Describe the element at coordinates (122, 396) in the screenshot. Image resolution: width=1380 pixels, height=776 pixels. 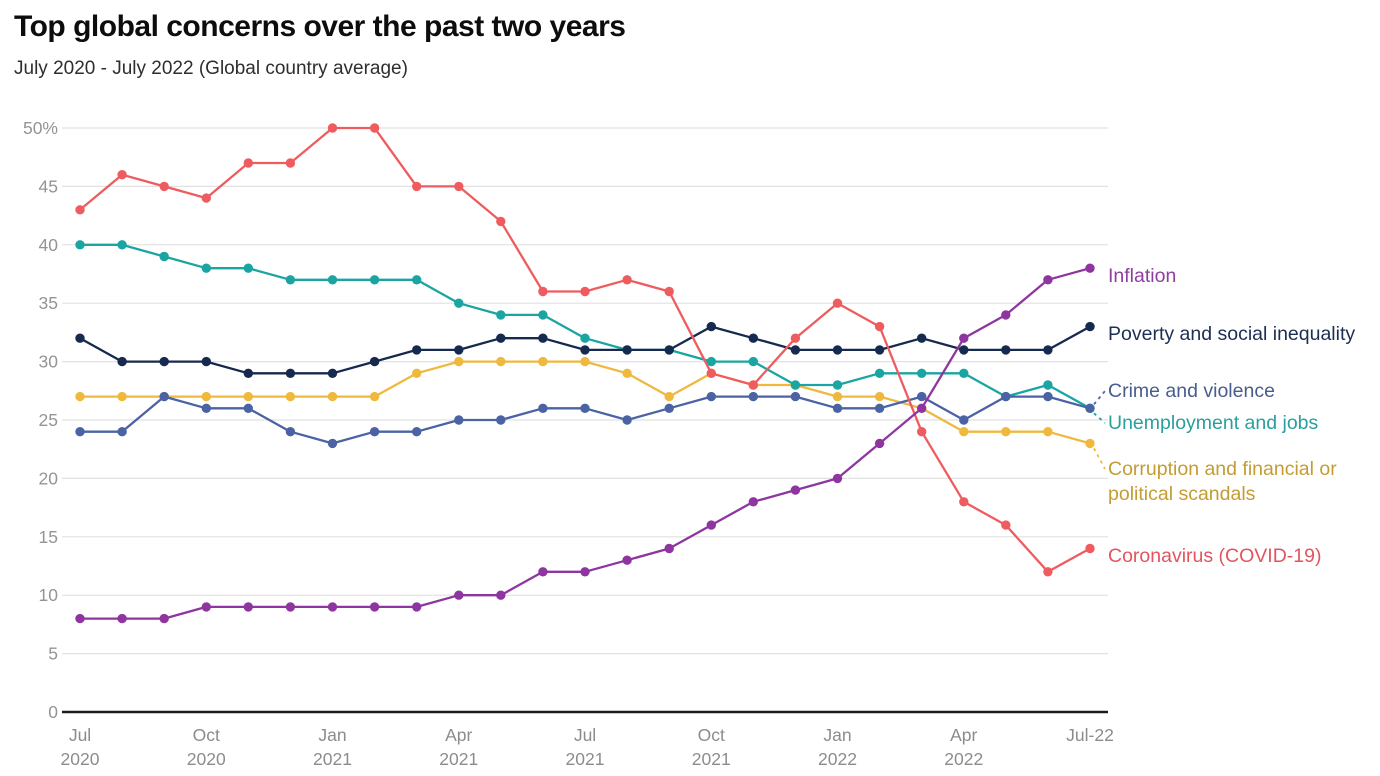
I see `data-point-corruption-aug-2020` at that location.